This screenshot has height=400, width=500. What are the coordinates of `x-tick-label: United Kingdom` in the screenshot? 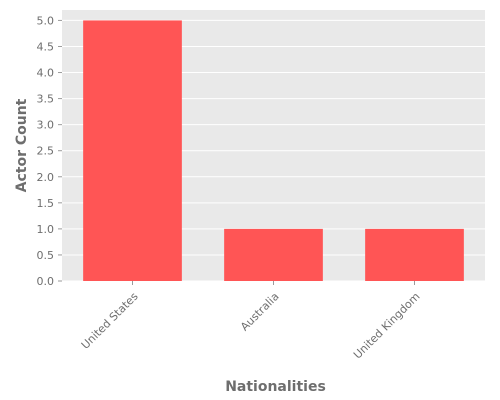 It's located at (387, 326).